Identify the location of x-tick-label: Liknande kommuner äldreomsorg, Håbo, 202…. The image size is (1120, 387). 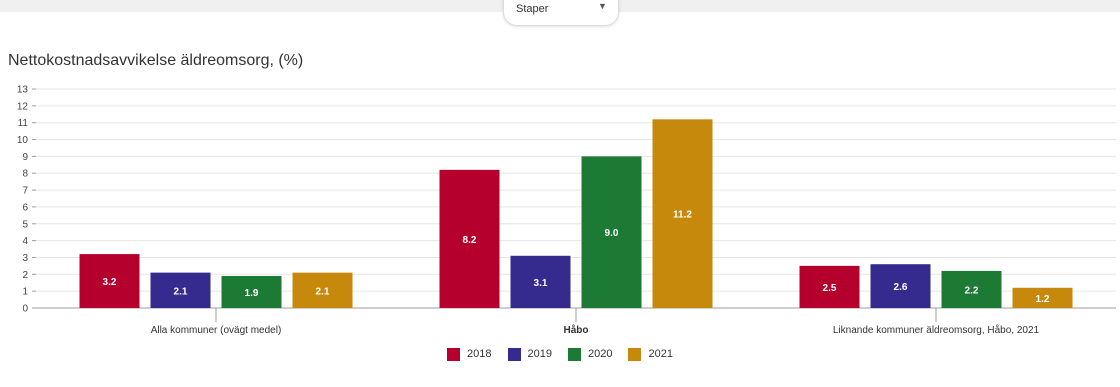
(936, 330).